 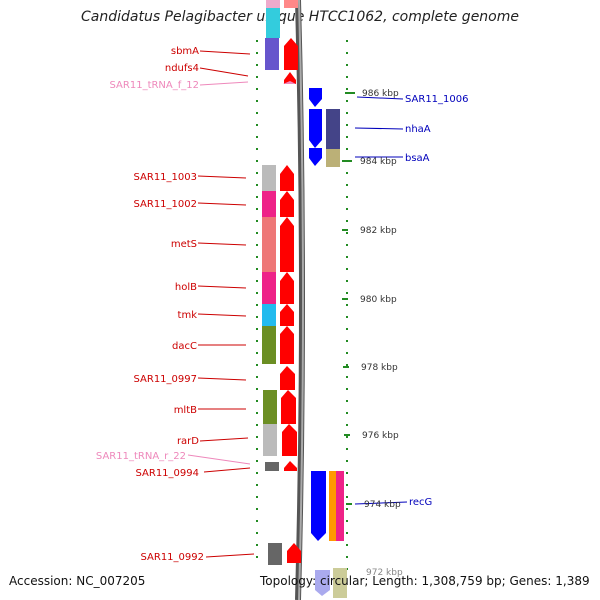 I want to click on kbp-label: 982 kbp, so click(x=378, y=231).